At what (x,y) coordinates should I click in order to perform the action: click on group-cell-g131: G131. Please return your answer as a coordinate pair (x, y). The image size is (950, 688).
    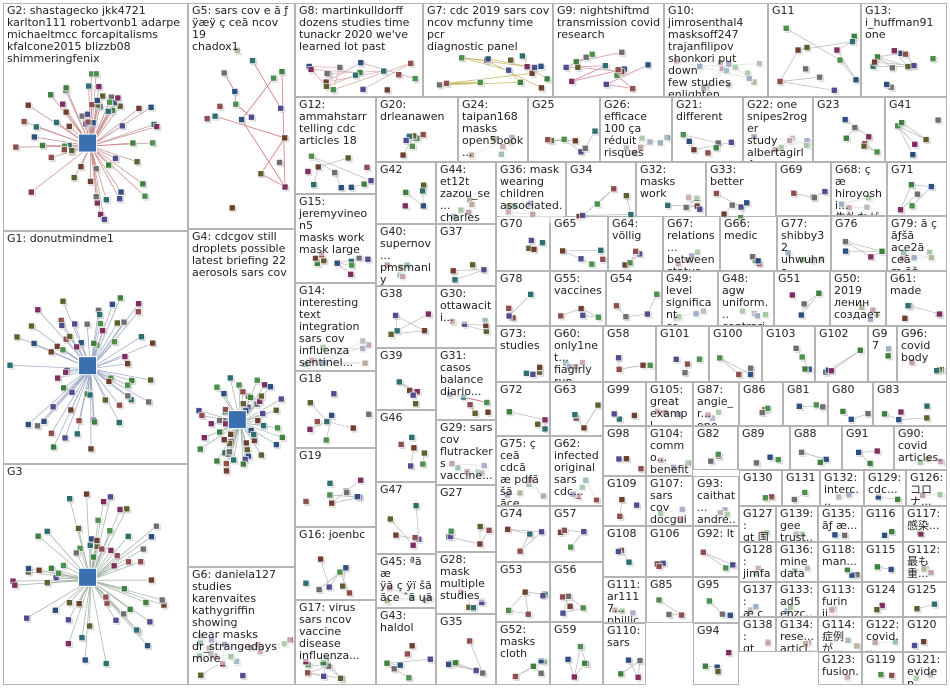
    Looking at the image, I should click on (801, 488).